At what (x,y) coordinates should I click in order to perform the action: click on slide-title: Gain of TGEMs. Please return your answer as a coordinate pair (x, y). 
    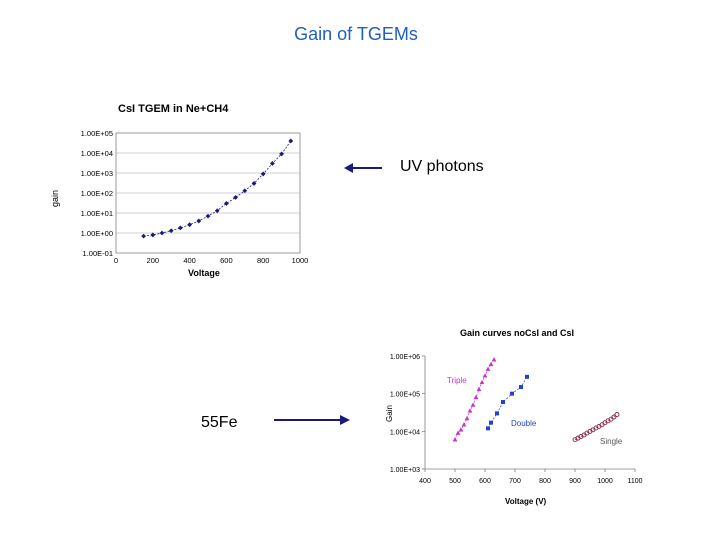
    Looking at the image, I should click on (356, 34).